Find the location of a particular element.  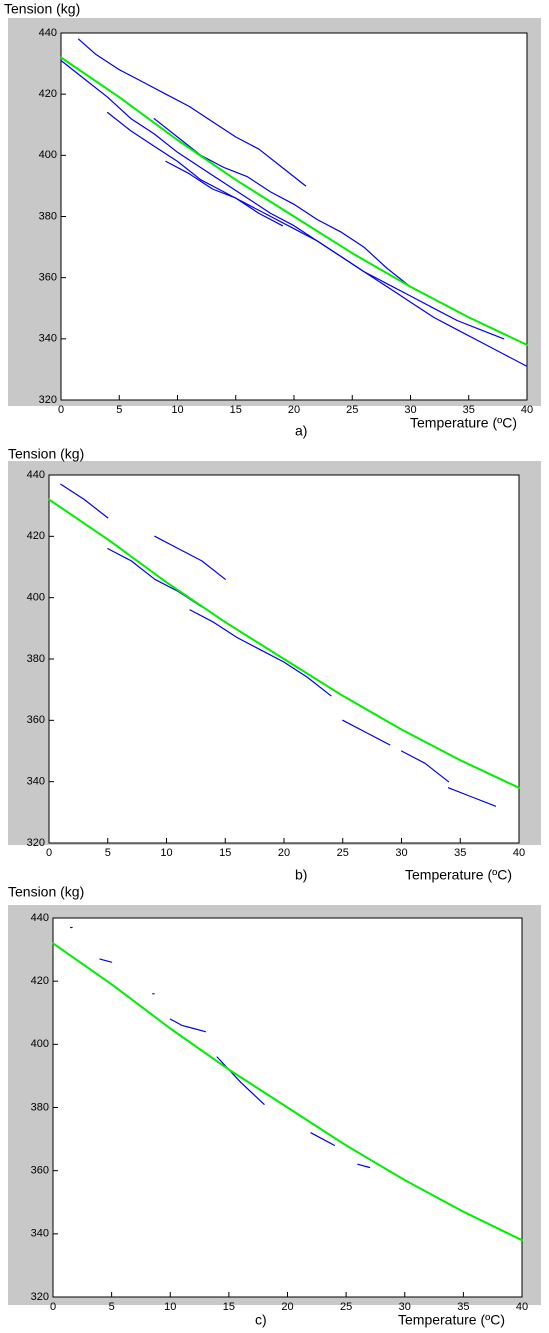

panel-caption: c) is located at coordinates (261, 1320).